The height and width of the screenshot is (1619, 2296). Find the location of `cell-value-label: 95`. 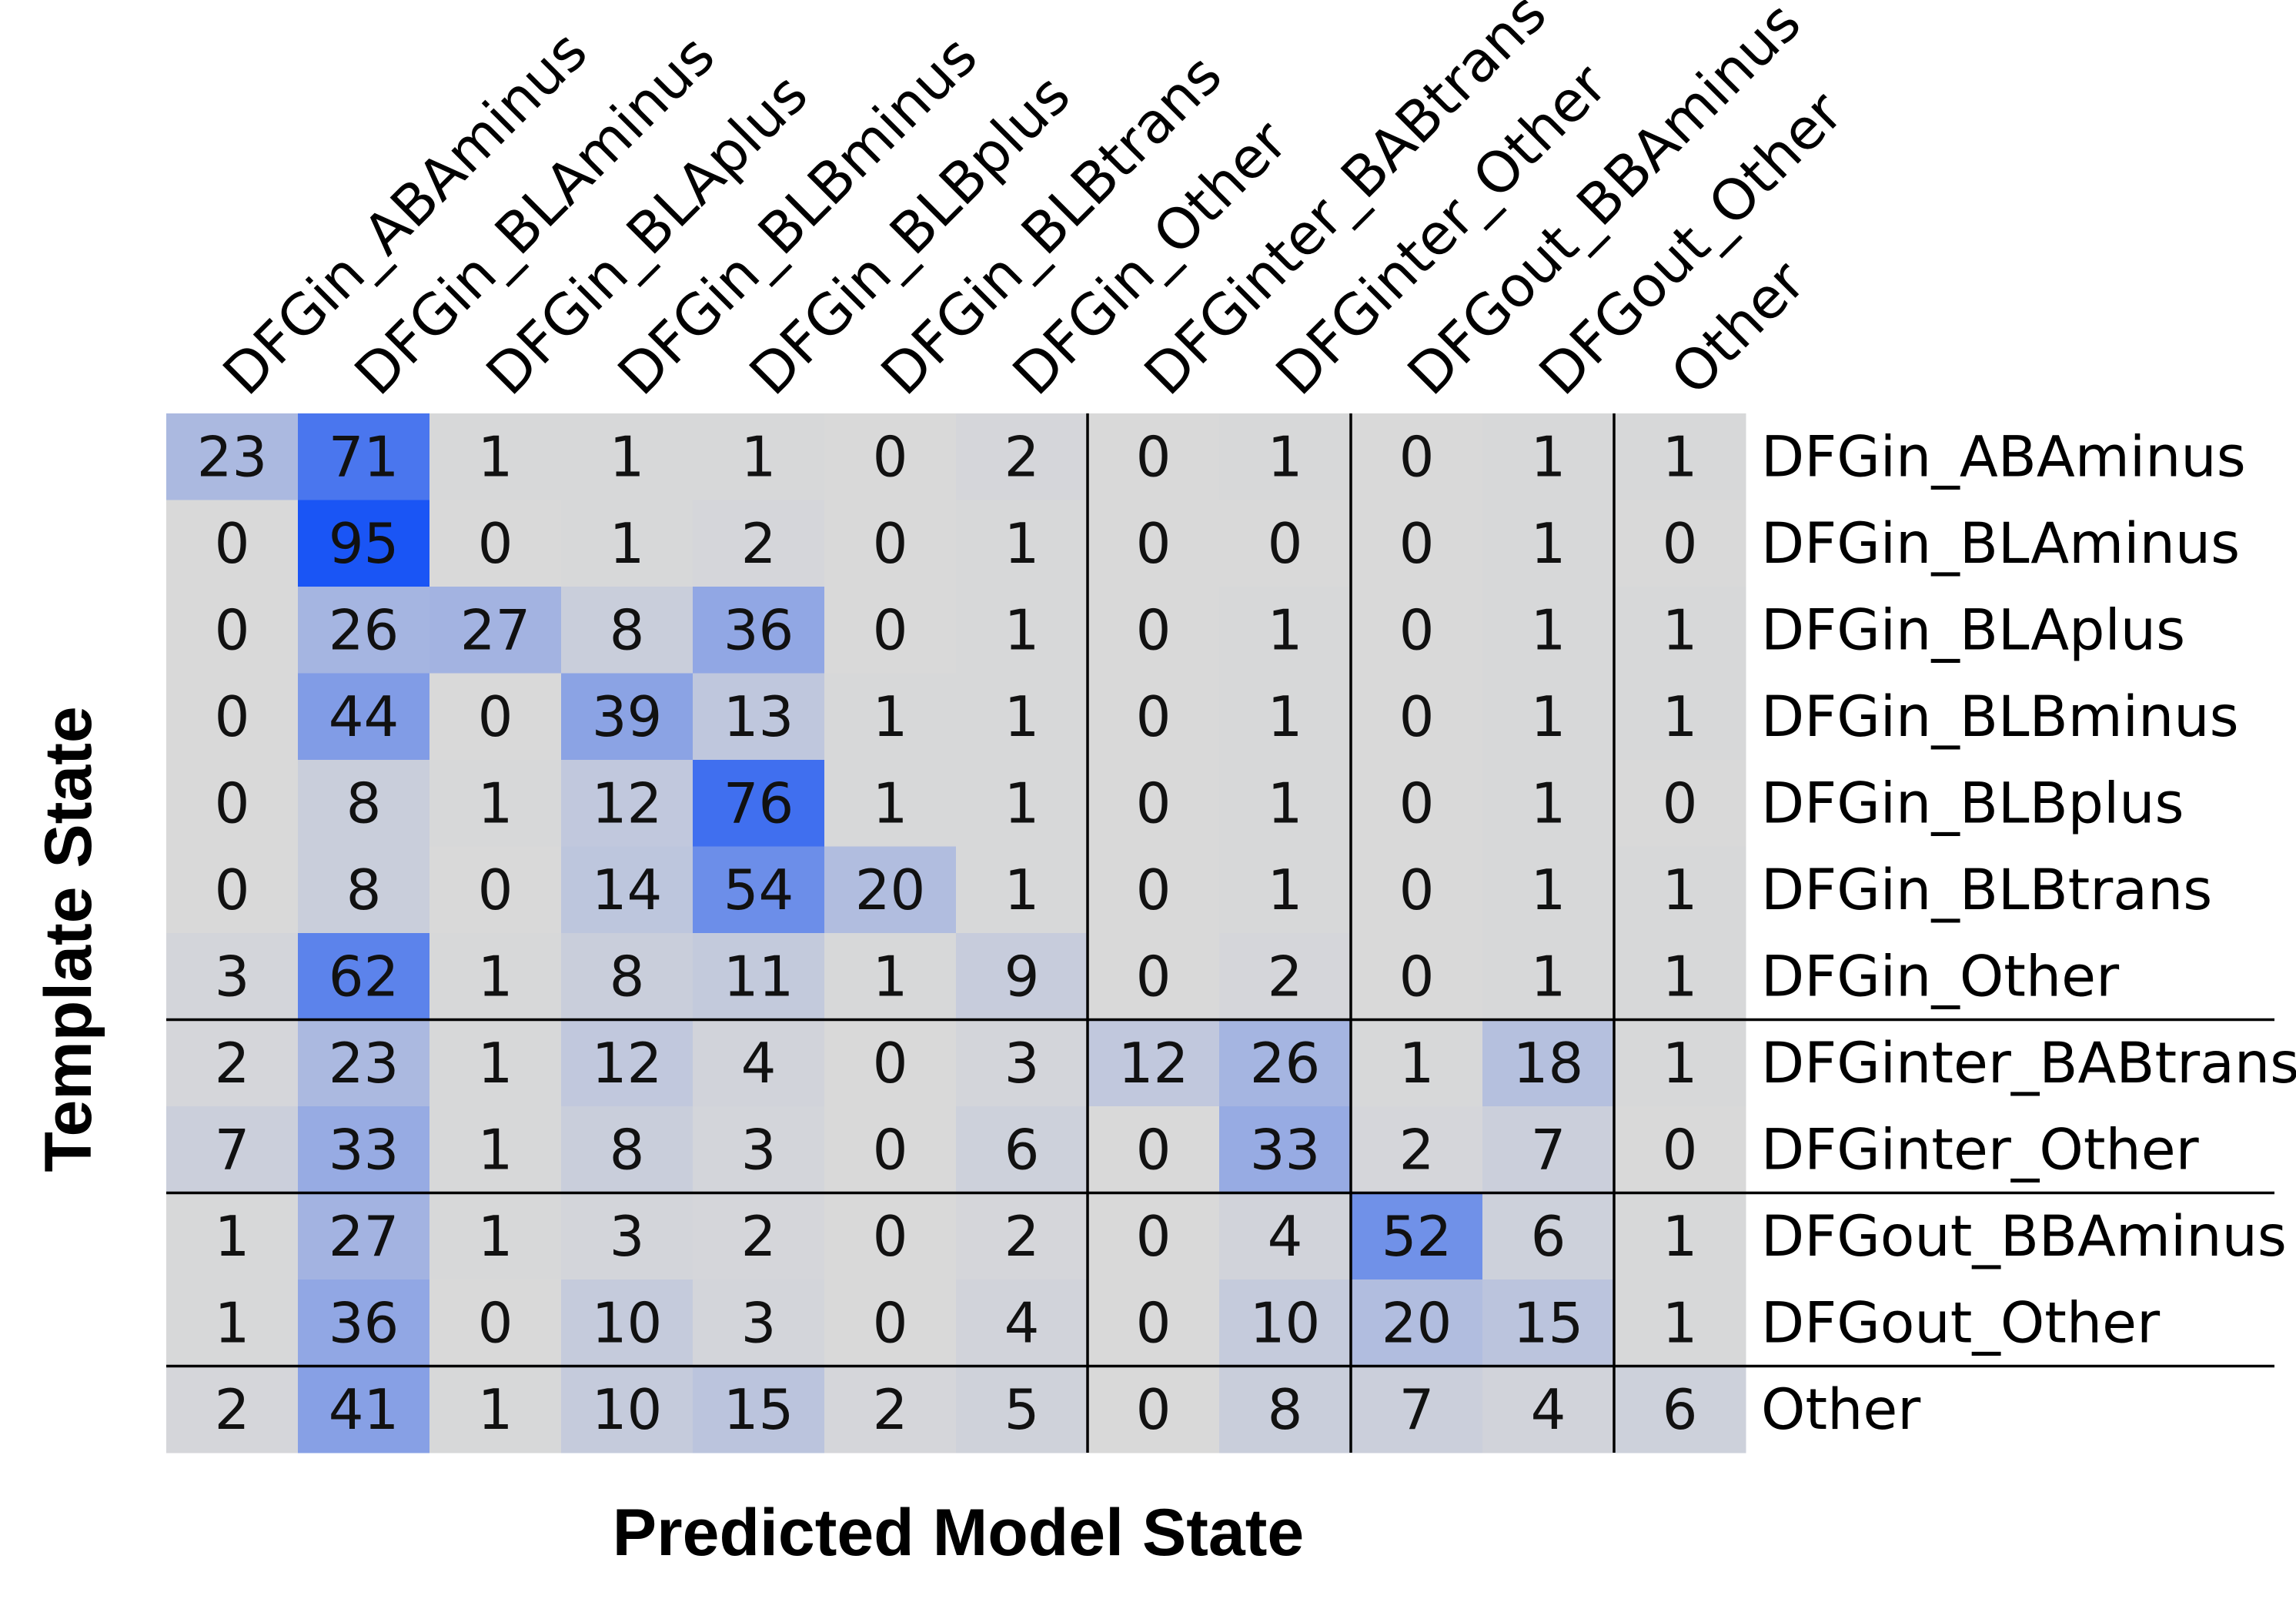

cell-value-label: 95 is located at coordinates (364, 543).